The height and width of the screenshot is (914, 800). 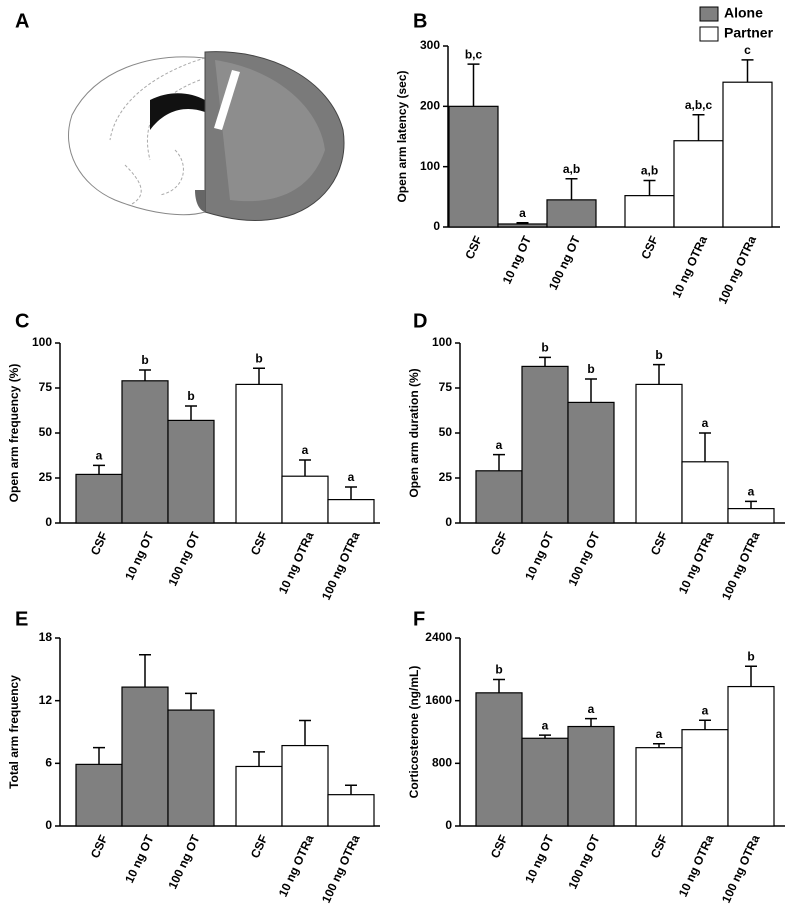 What do you see at coordinates (430, 106) in the screenshot?
I see `y-tick-label: 200` at bounding box center [430, 106].